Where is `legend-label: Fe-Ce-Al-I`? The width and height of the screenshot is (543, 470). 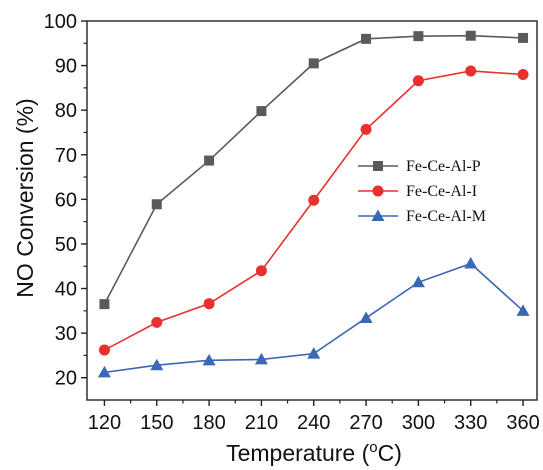
legend-label: Fe-Ce-Al-I is located at coordinates (441, 191).